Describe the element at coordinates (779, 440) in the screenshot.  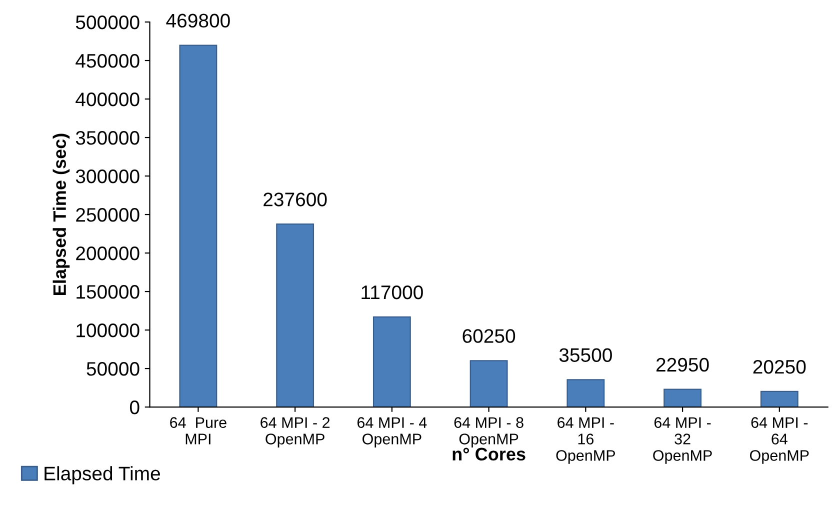
I see `x-tick-label: 64 MPI - 64 OpenMP` at that location.